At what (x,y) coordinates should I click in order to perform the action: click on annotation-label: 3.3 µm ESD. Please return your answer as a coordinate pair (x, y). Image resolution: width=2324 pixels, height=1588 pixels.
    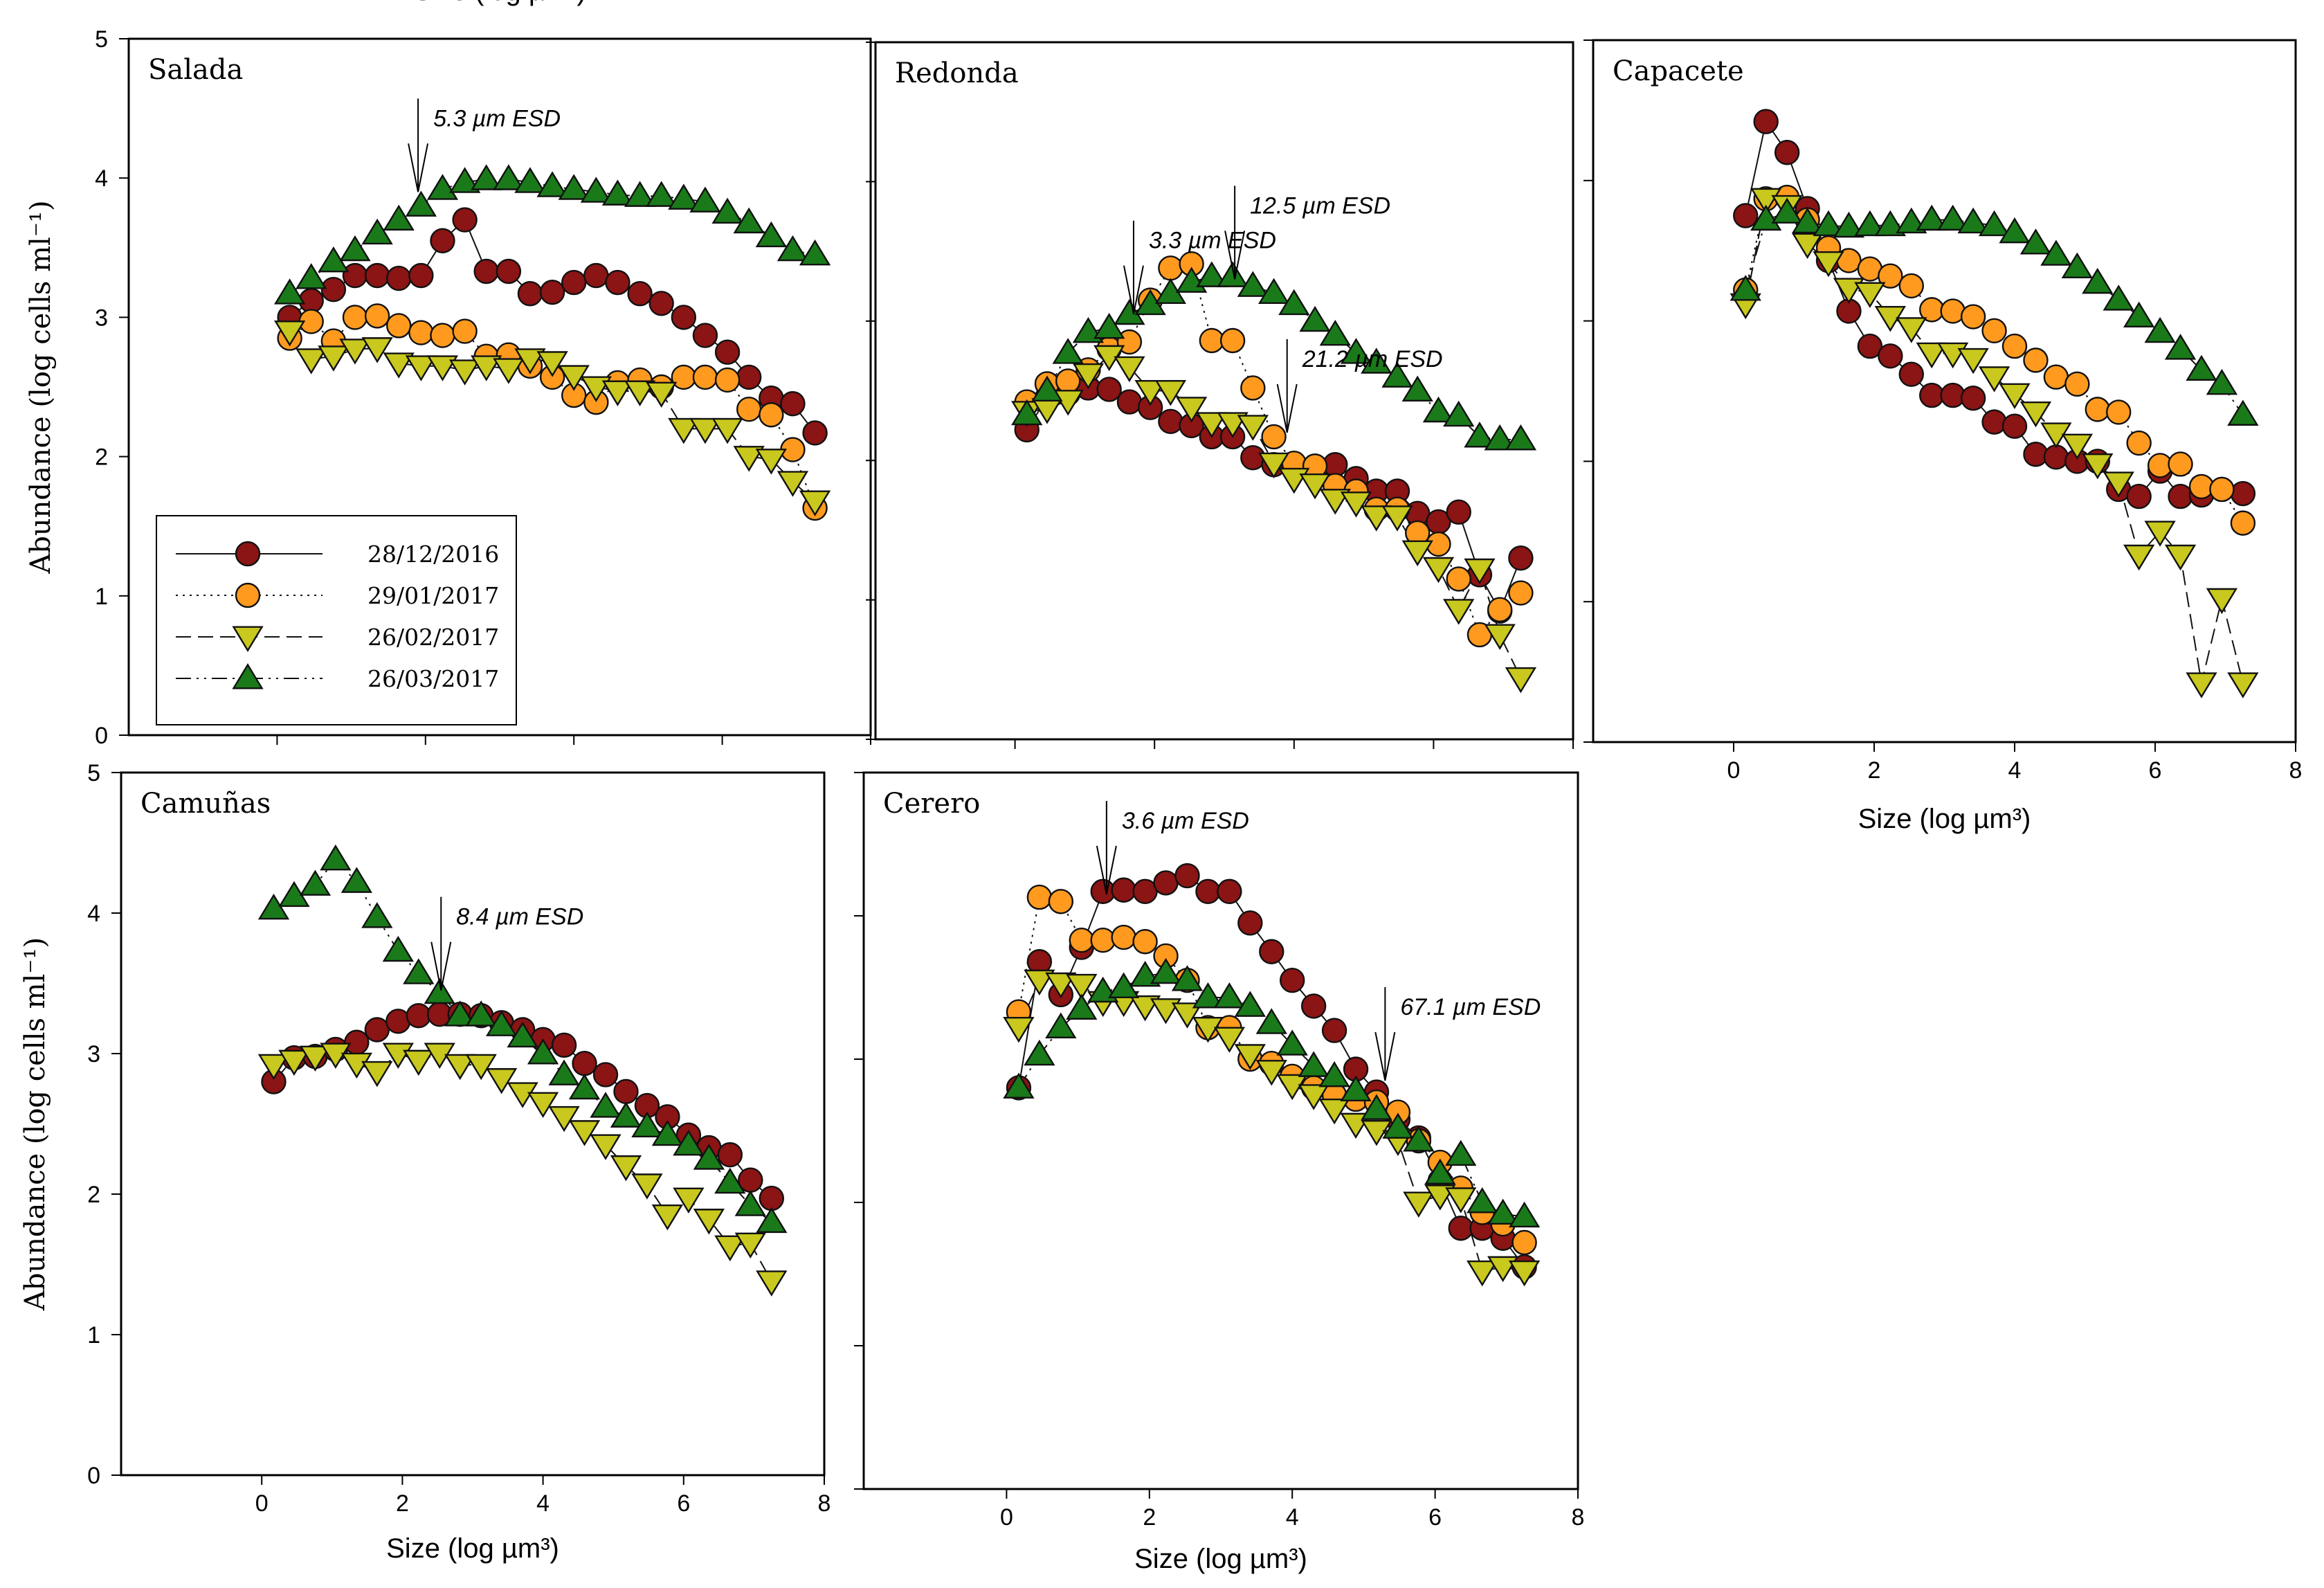
    Looking at the image, I should click on (1212, 241).